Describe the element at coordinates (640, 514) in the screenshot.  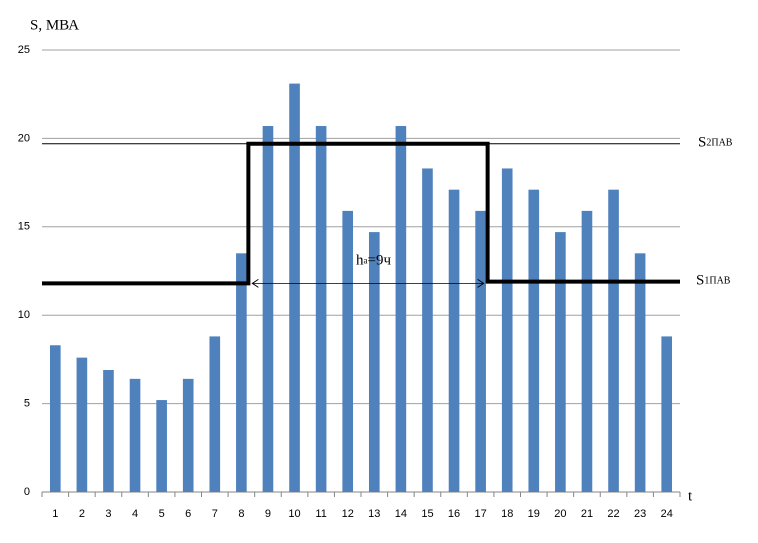
I see `x-tick-label: 23` at that location.